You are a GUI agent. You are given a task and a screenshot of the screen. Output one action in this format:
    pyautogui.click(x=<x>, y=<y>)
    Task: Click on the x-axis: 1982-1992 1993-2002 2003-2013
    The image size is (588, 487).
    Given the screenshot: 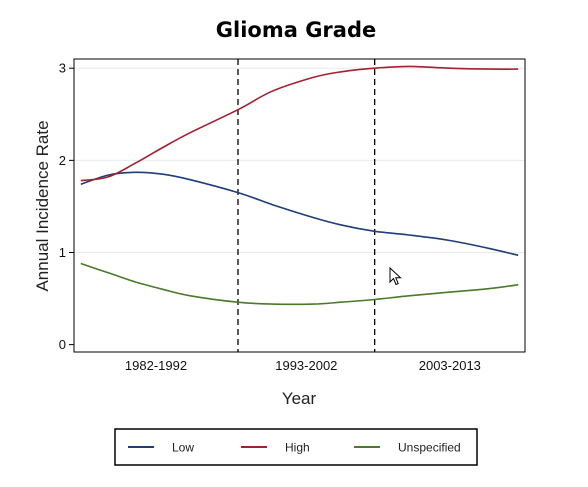 What is the action you would take?
    pyautogui.click(x=303, y=365)
    